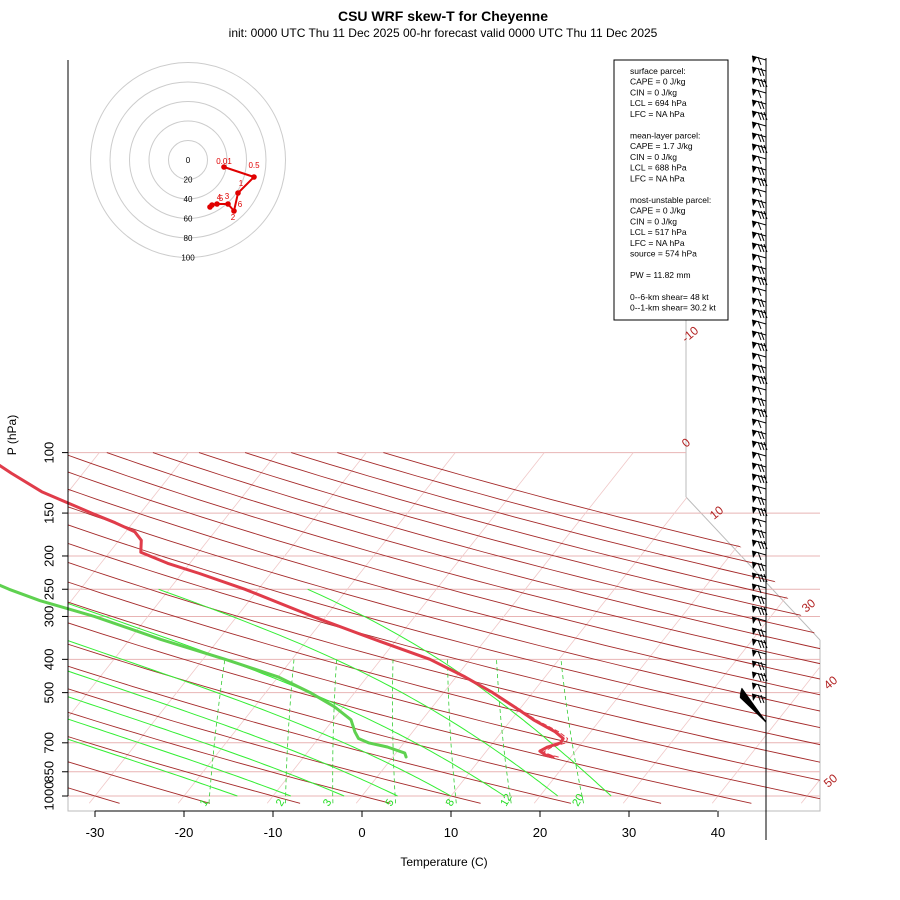 The width and height of the screenshot is (900, 900). What do you see at coordinates (280, 802) in the screenshot?
I see `mixing-ratio-label: 2` at bounding box center [280, 802].